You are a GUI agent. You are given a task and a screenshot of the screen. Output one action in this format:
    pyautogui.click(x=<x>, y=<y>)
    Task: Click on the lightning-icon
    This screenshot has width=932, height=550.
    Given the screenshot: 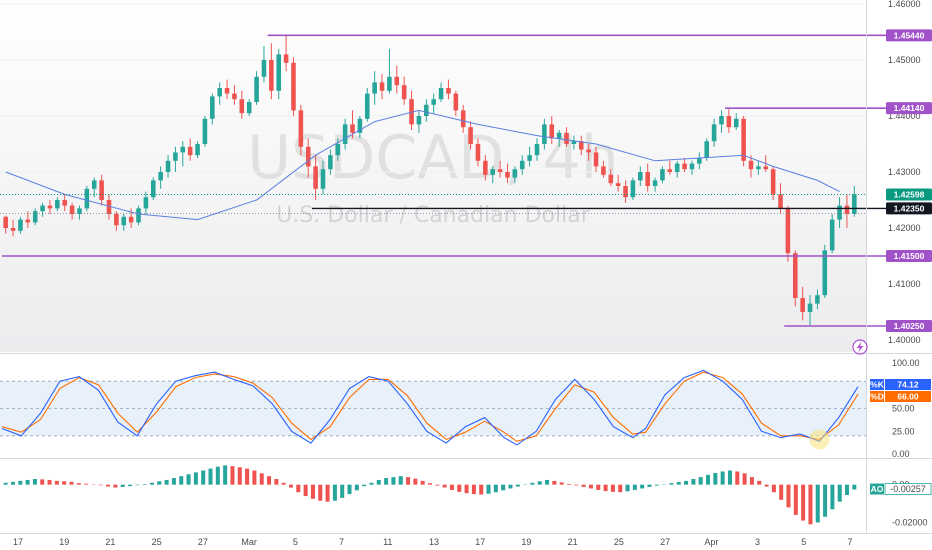 What is the action you would take?
    pyautogui.click(x=860, y=347)
    